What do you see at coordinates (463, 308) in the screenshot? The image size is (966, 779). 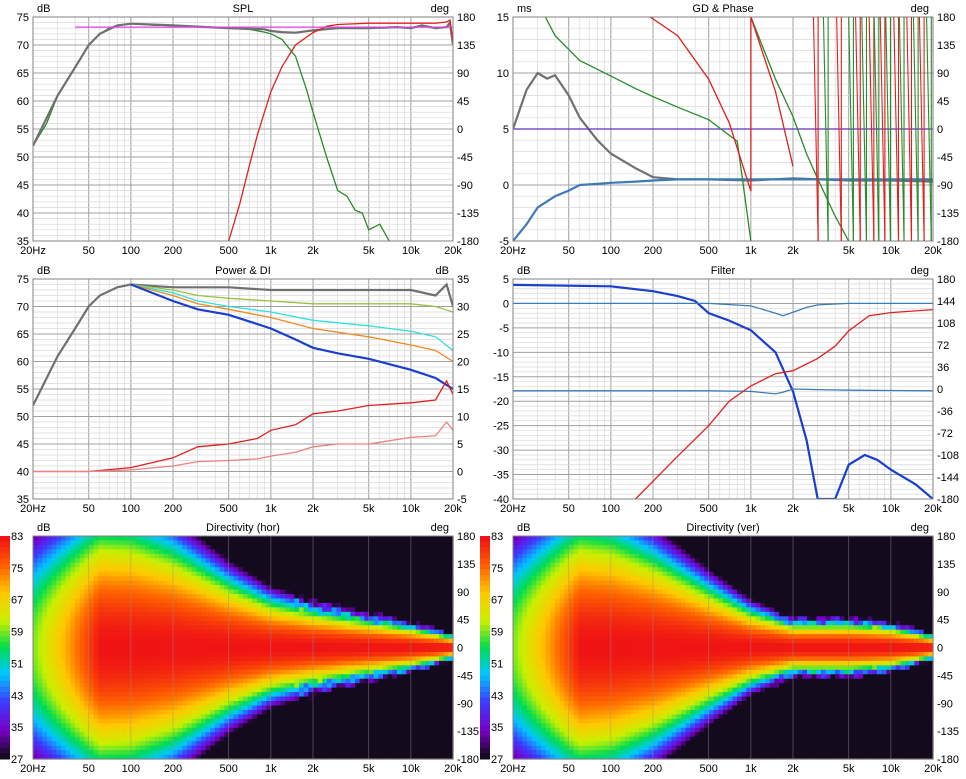 I see `y-tick-label-right: 30` at bounding box center [463, 308].